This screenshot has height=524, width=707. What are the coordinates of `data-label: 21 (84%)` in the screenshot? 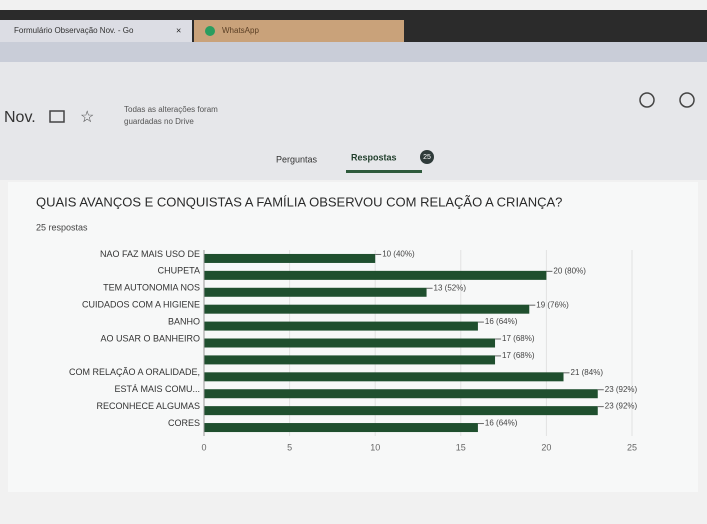 It's located at (587, 372).